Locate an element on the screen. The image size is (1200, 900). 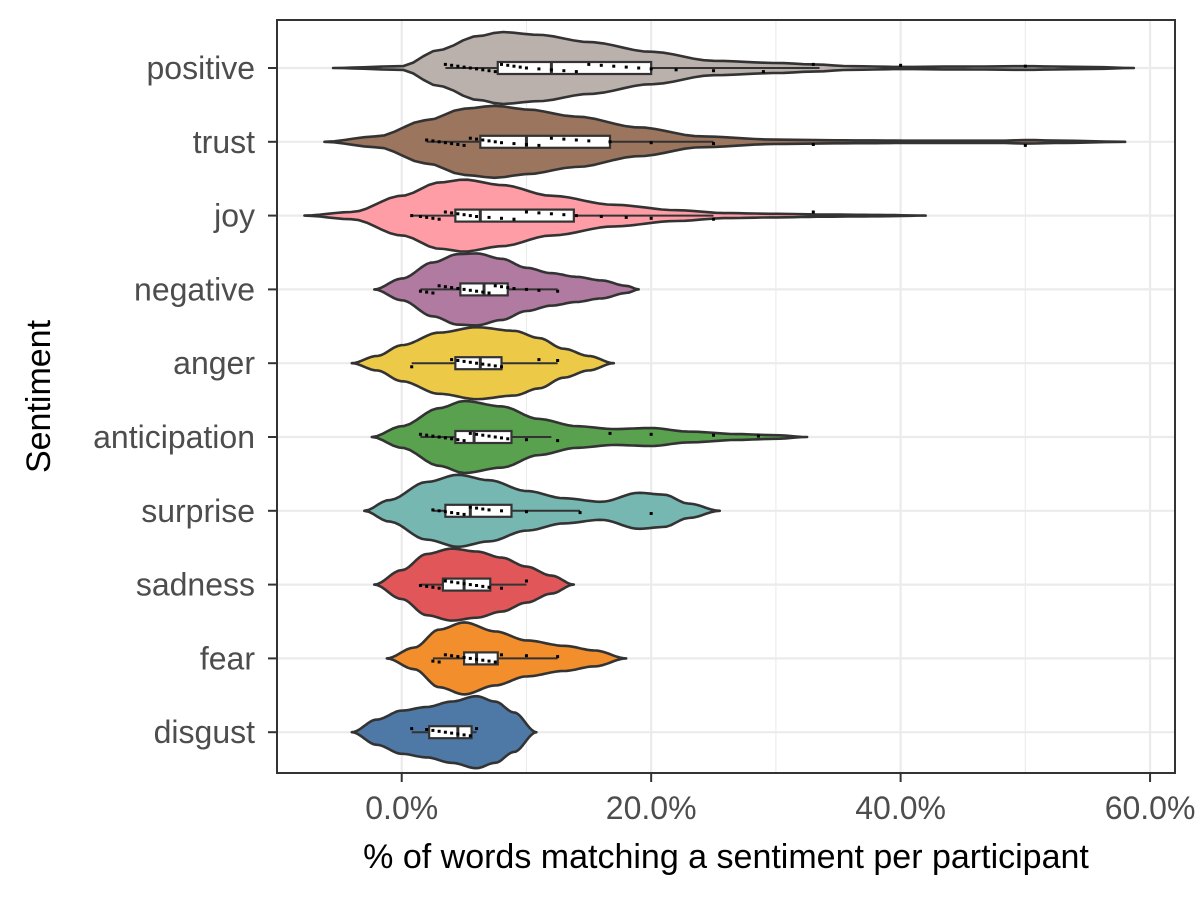
box-joy is located at coordinates (514, 215).